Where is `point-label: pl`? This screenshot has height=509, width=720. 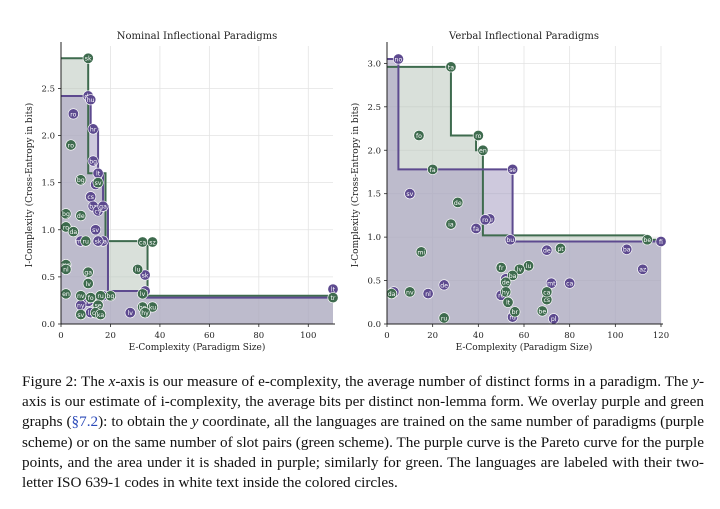 point-label: pl is located at coordinates (554, 319).